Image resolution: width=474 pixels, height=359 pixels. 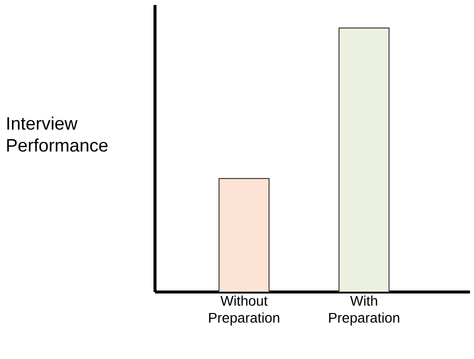 I want to click on x-tick-label: With Preparation, so click(x=364, y=311).